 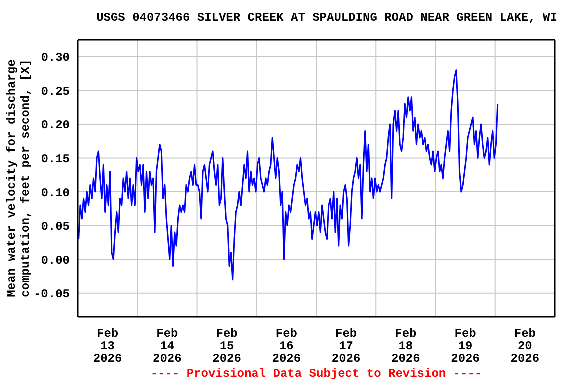 What do you see at coordinates (55, 261) in the screenshot?
I see `y-tick-label: 0.00` at bounding box center [55, 261].